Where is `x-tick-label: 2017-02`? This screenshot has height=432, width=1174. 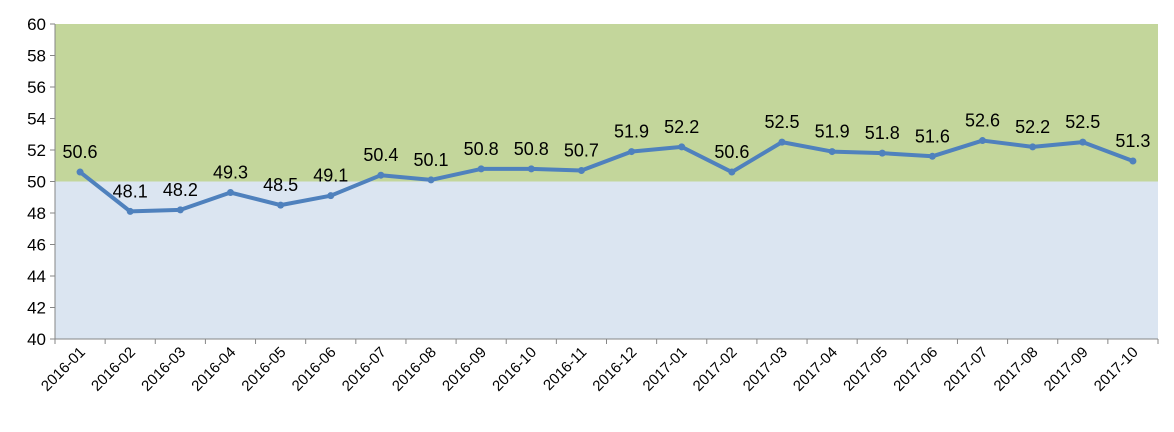
x-tick-label: 2017-02 is located at coordinates (715, 369).